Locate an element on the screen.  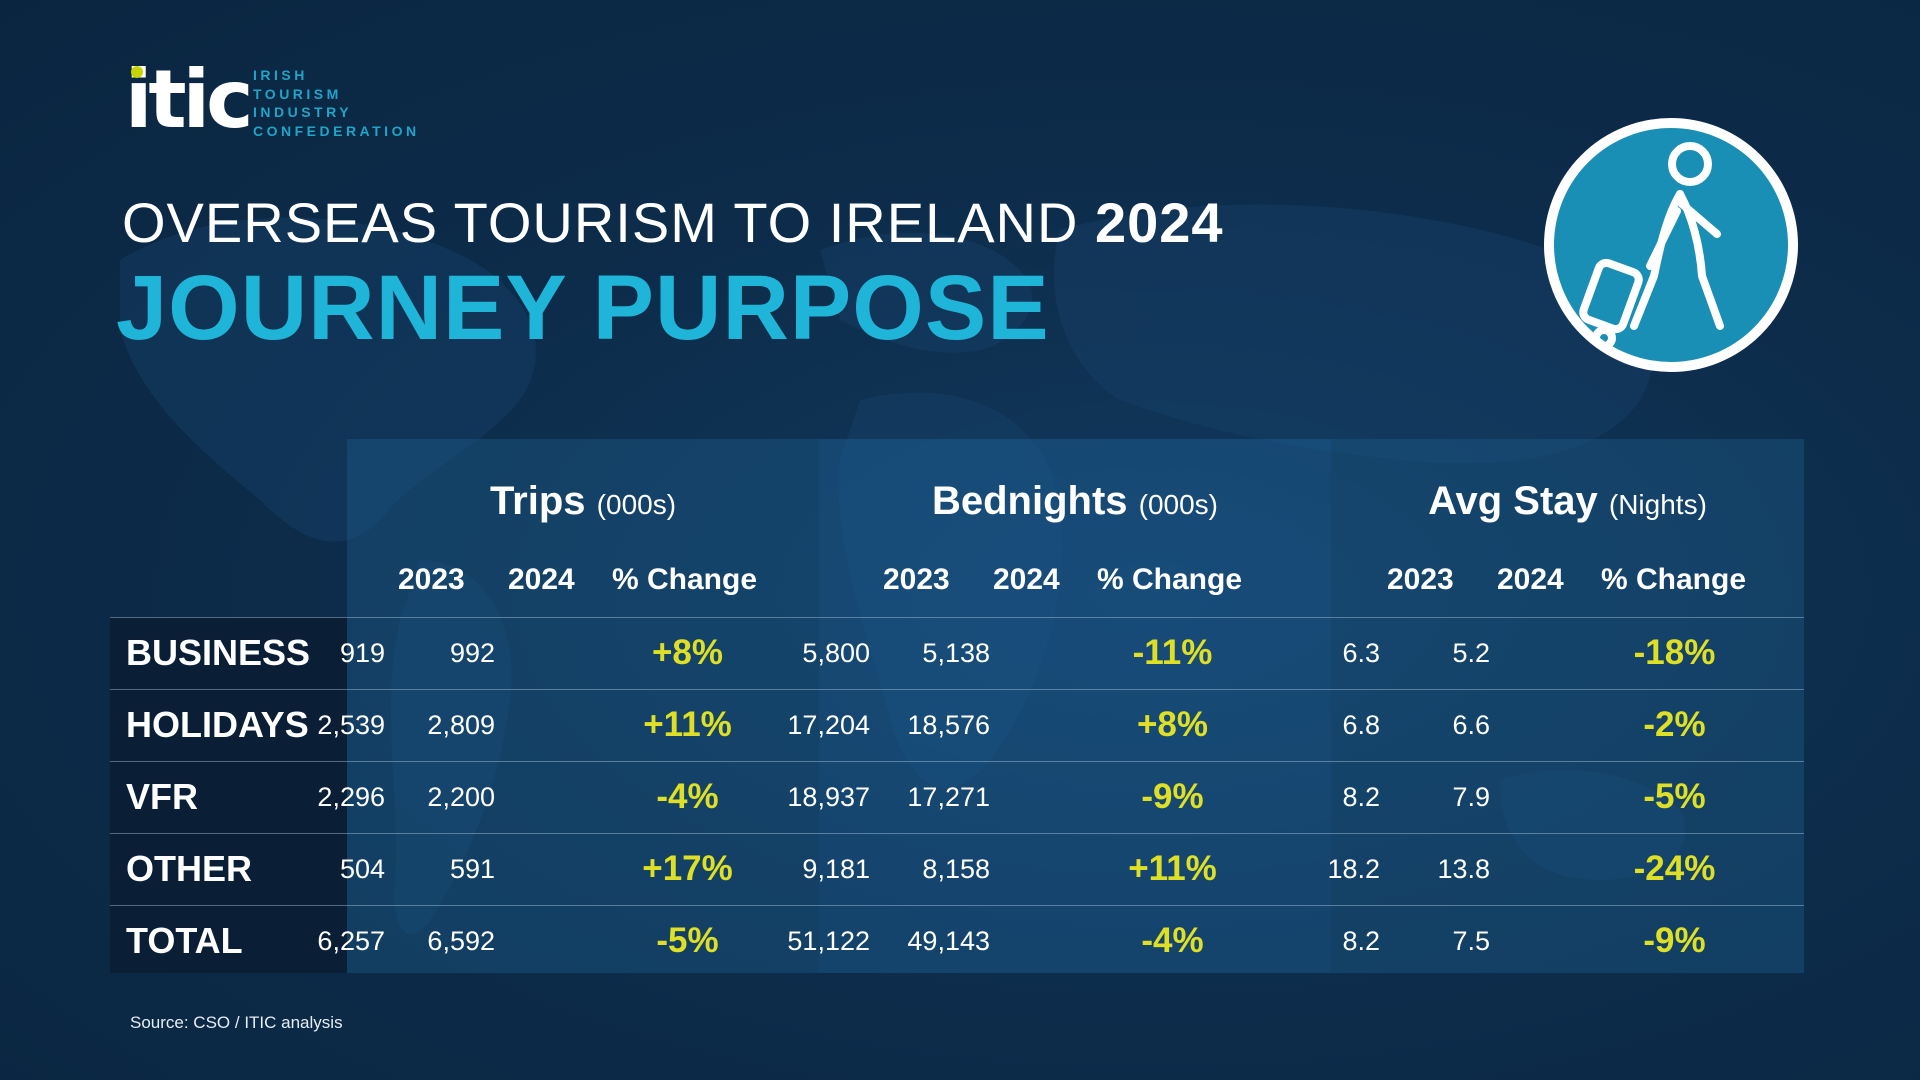
logo-dot is located at coordinates (137, 72).